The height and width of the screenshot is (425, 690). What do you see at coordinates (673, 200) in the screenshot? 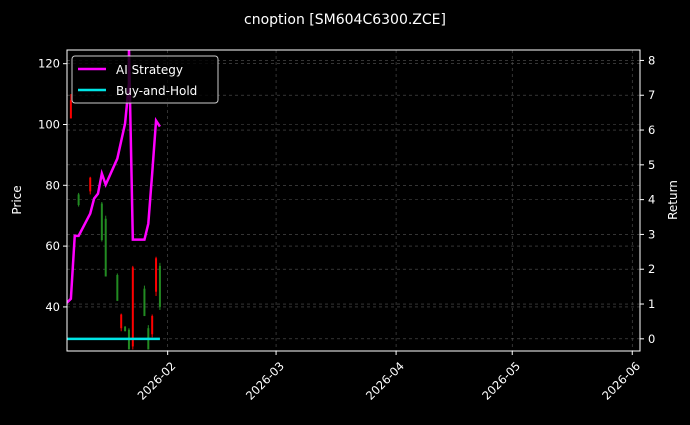
I see `y-axis-label-right: Return` at bounding box center [673, 200].